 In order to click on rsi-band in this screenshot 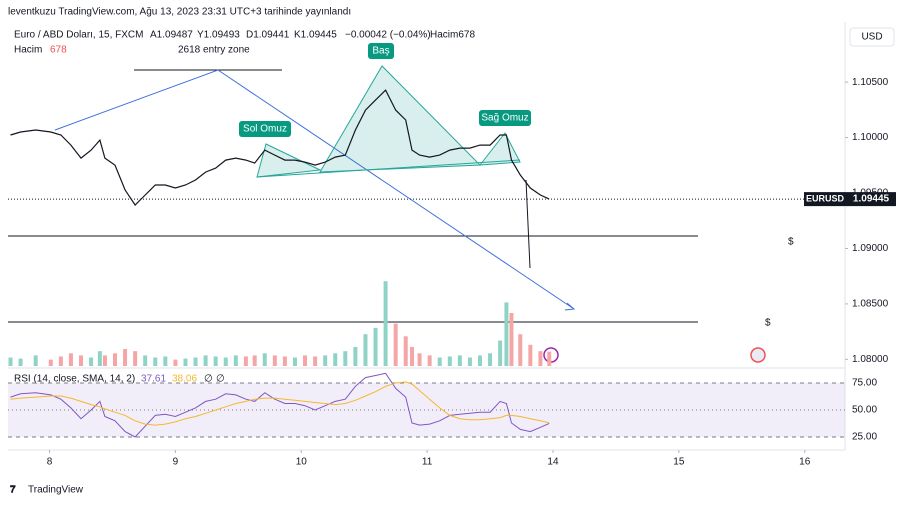, I will do `click(426, 410)`.